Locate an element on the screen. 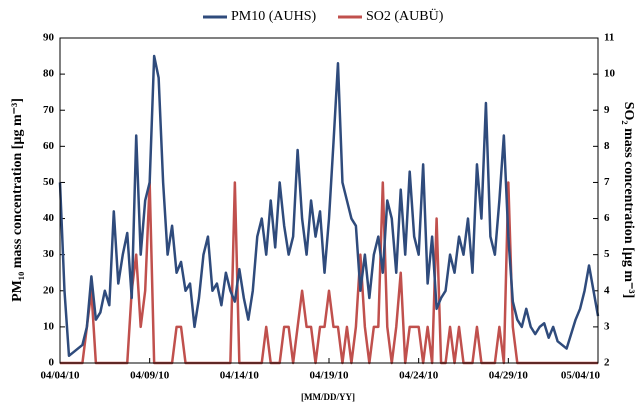 This screenshot has height=410, width=637. y2-tick-label: 4 is located at coordinates (607, 290).